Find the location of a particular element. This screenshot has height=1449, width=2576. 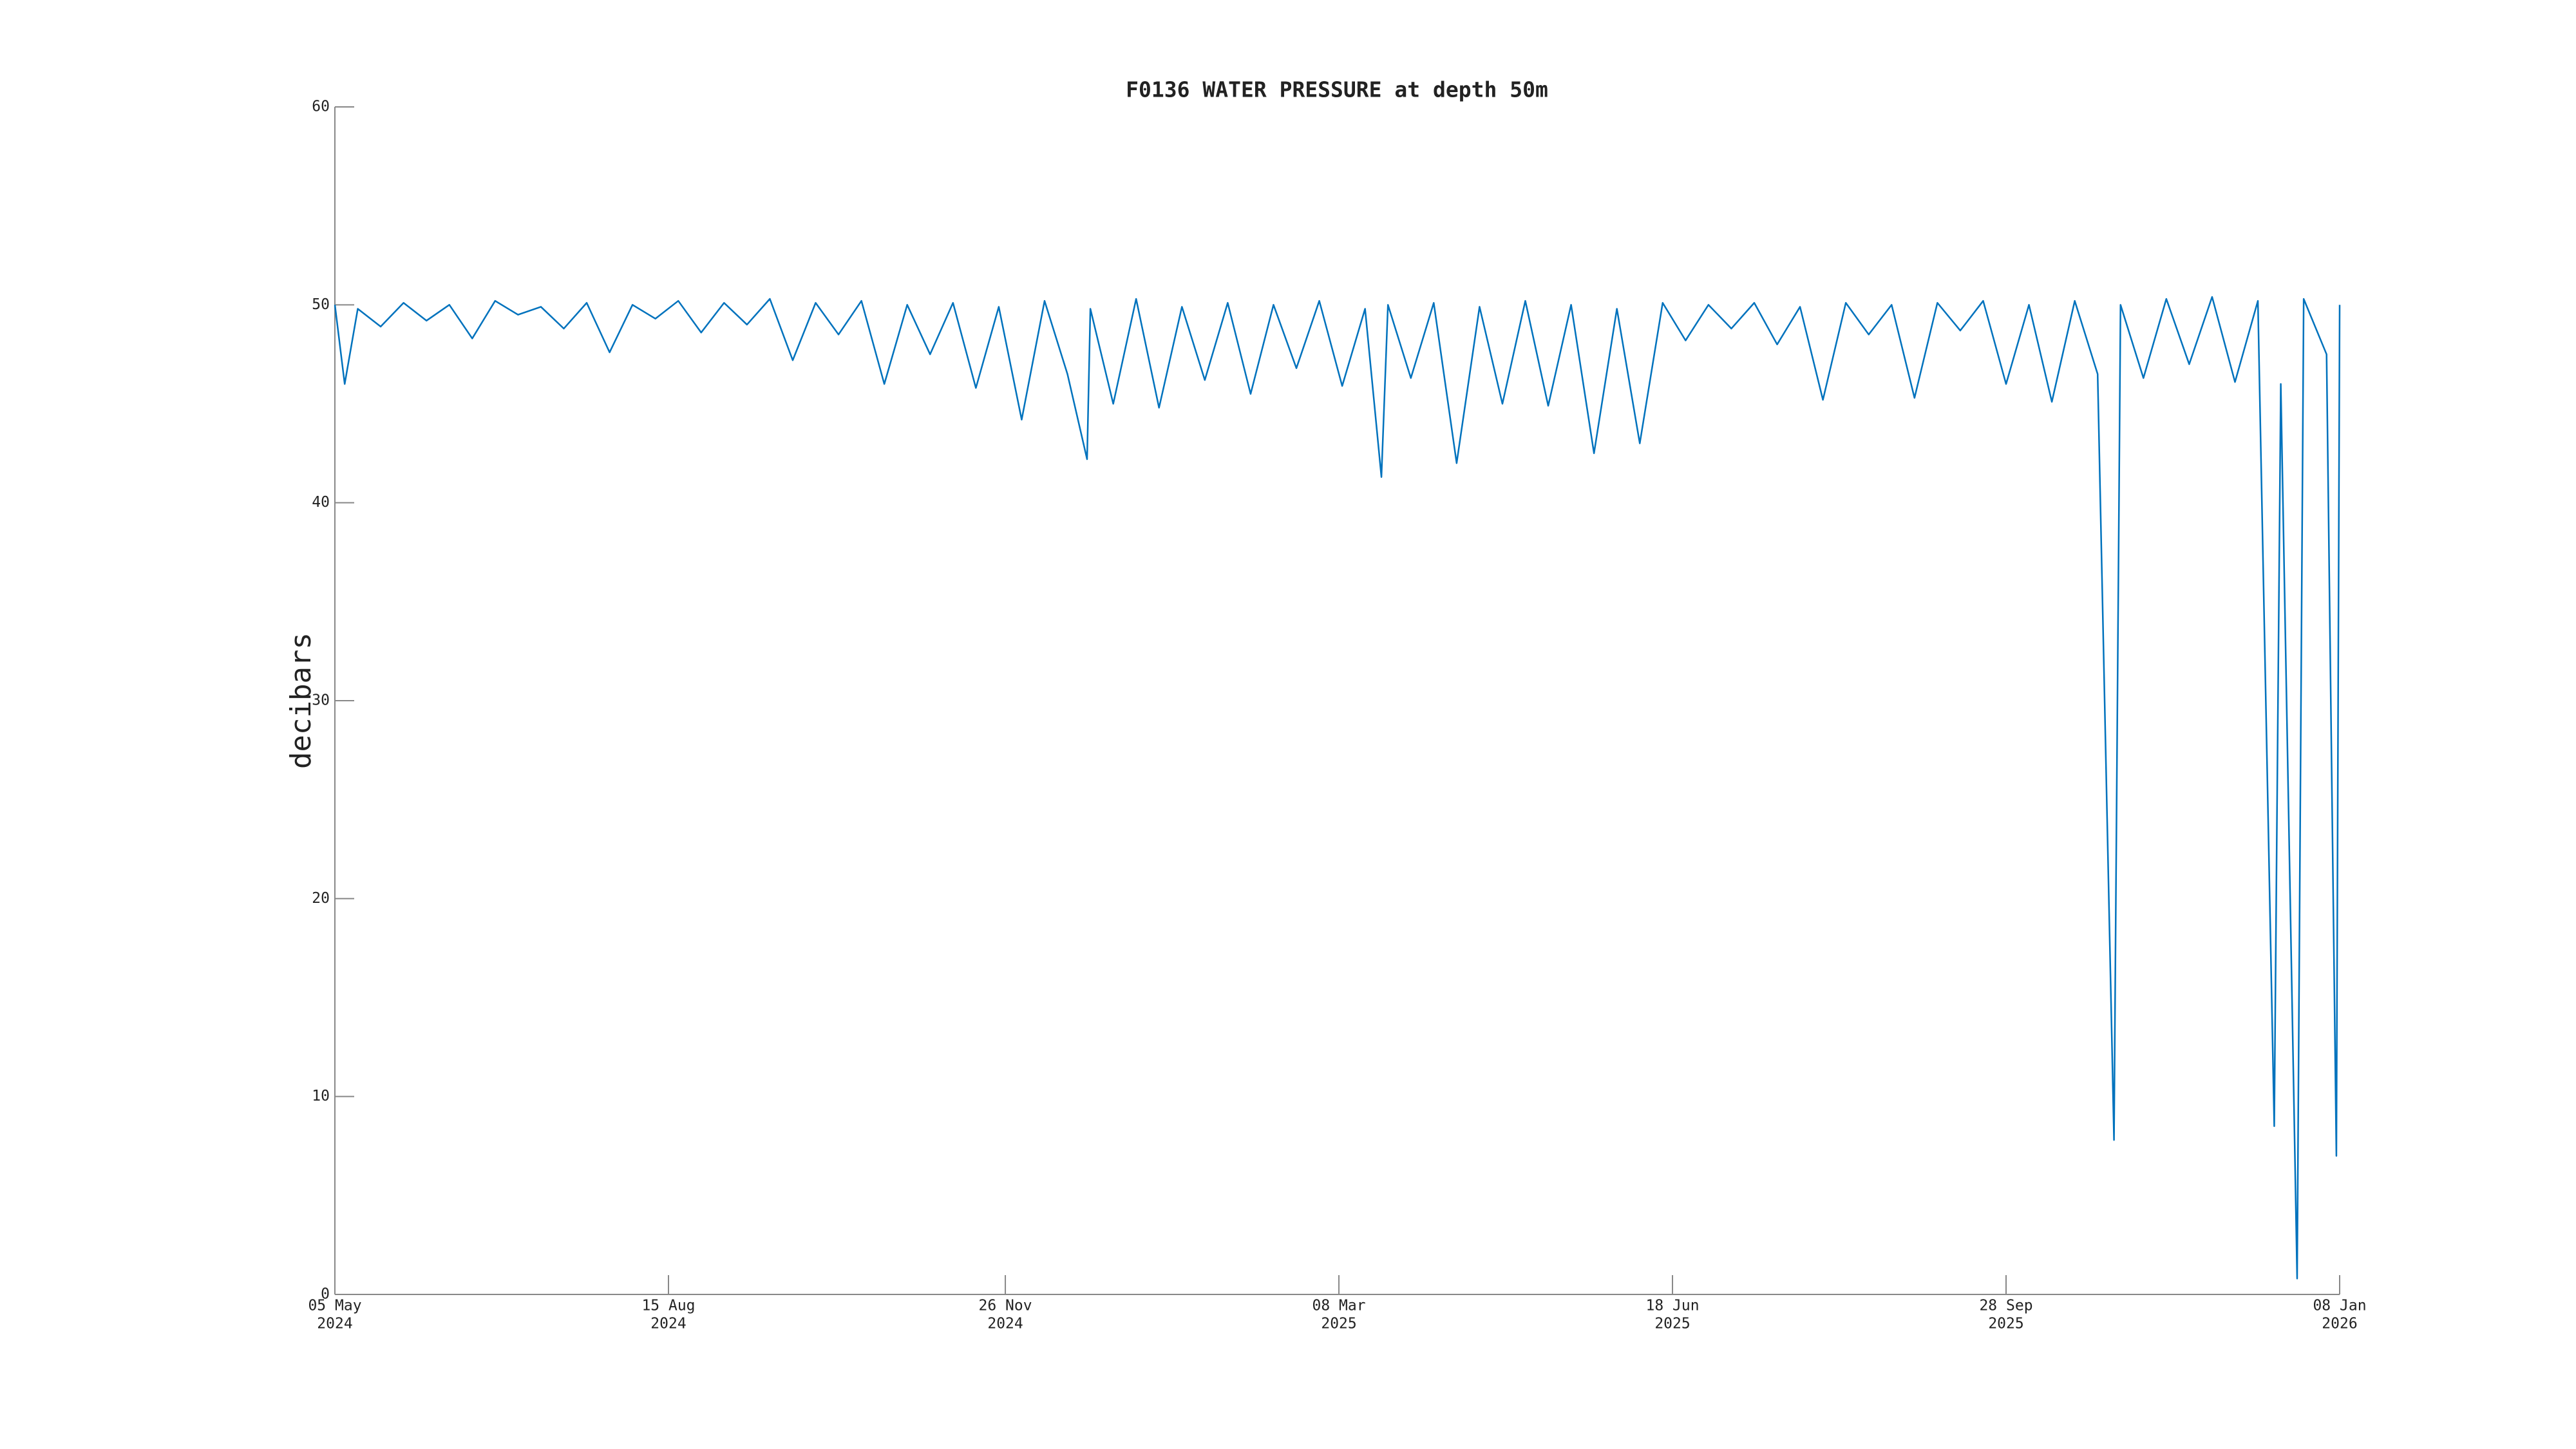

y-tick-label: 20 is located at coordinates (321, 899).